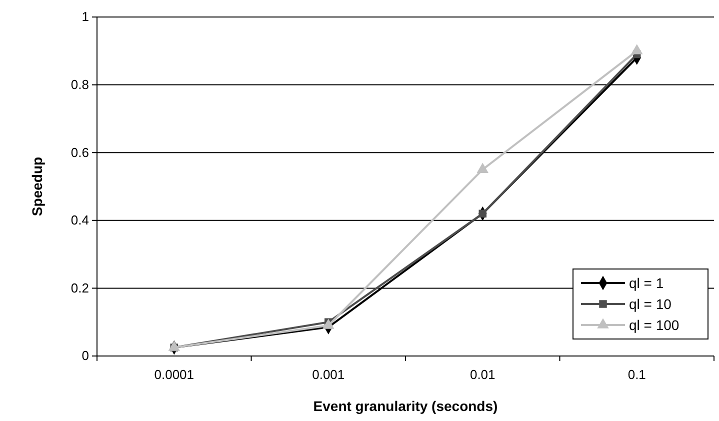 Image resolution: width=719 pixels, height=421 pixels. Describe the element at coordinates (405, 406) in the screenshot. I see `x-axis-title: Event granularity (seconds)` at that location.